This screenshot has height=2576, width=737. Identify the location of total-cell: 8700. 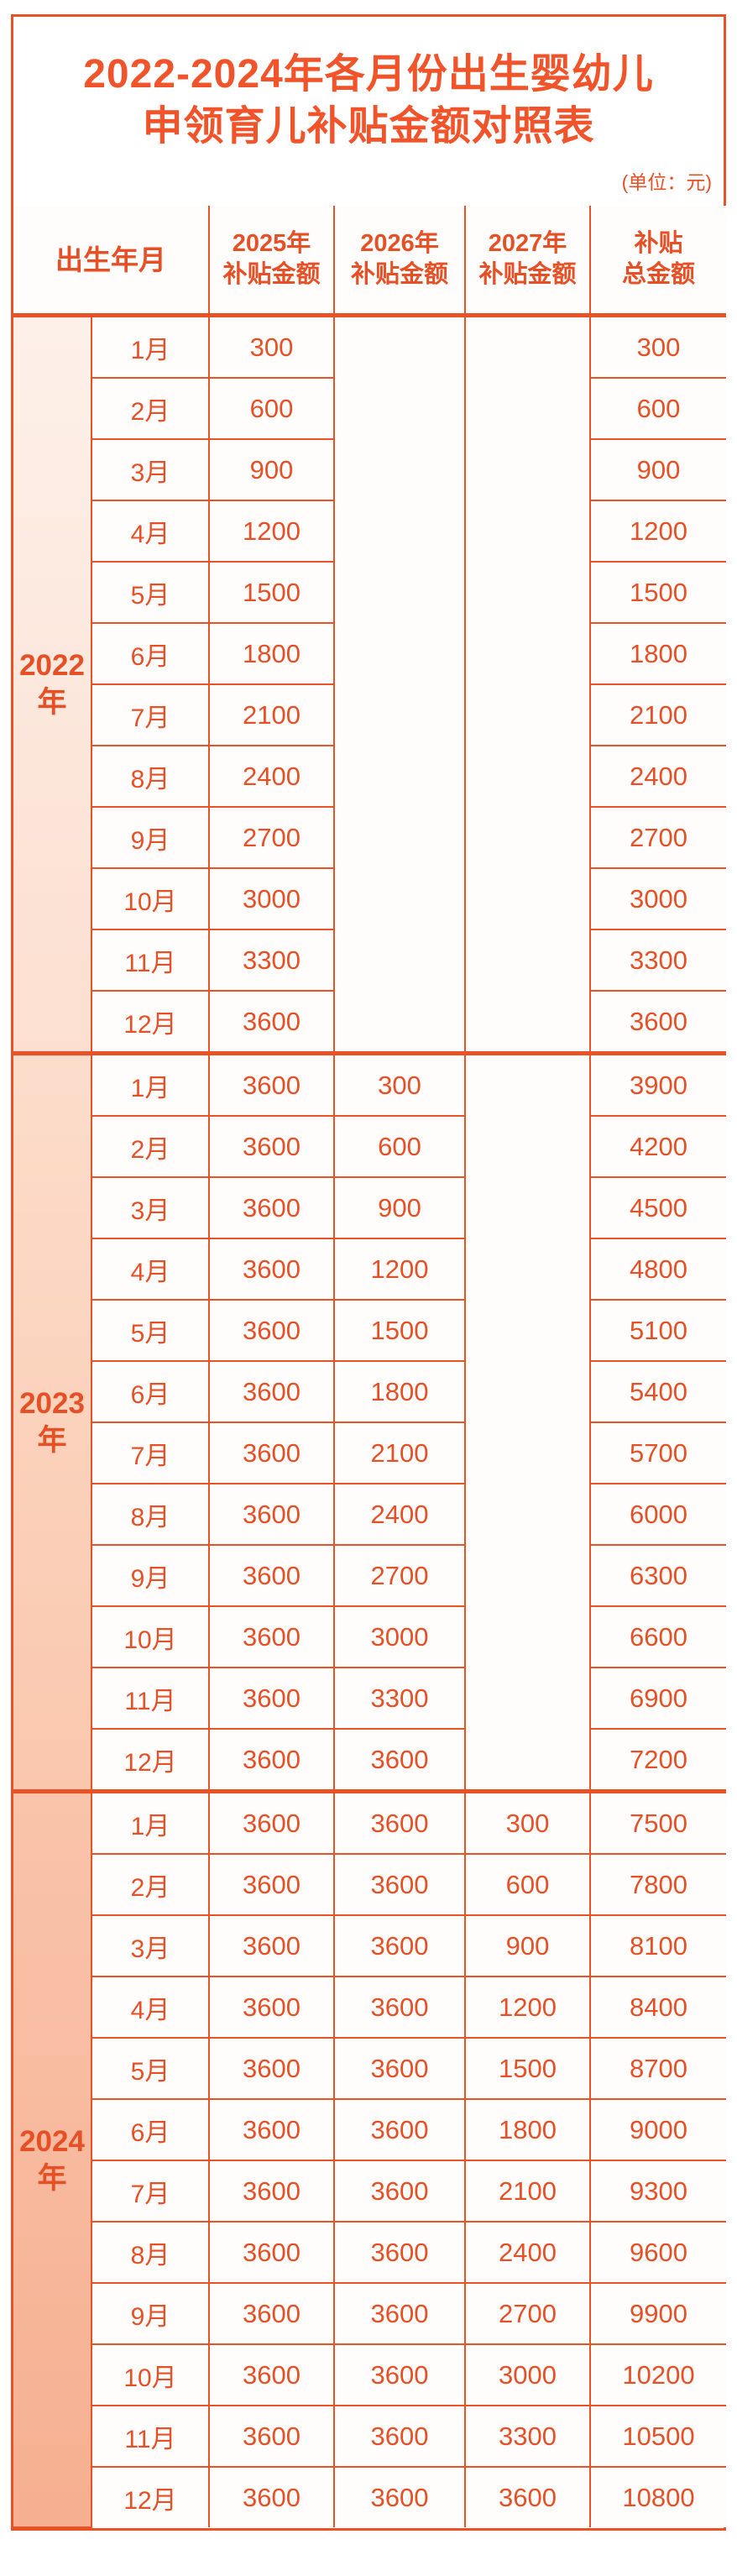
(657, 2068).